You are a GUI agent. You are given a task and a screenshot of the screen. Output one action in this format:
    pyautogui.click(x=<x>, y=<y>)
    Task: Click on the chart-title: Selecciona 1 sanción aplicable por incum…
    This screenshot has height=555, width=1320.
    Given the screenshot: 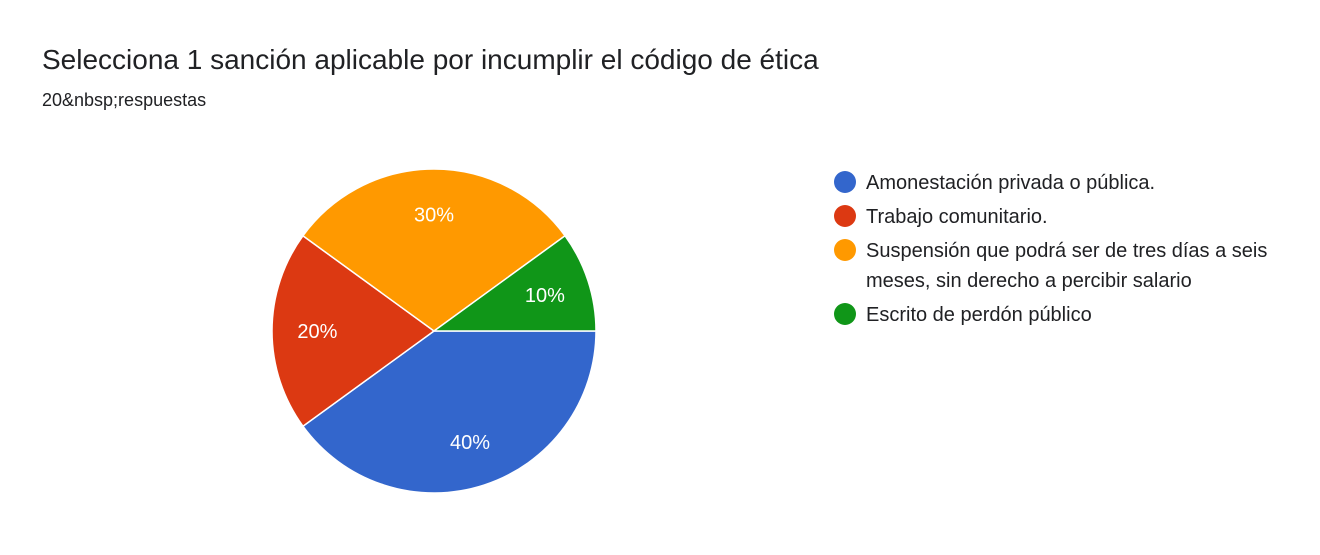 What is the action you would take?
    pyautogui.click(x=430, y=59)
    